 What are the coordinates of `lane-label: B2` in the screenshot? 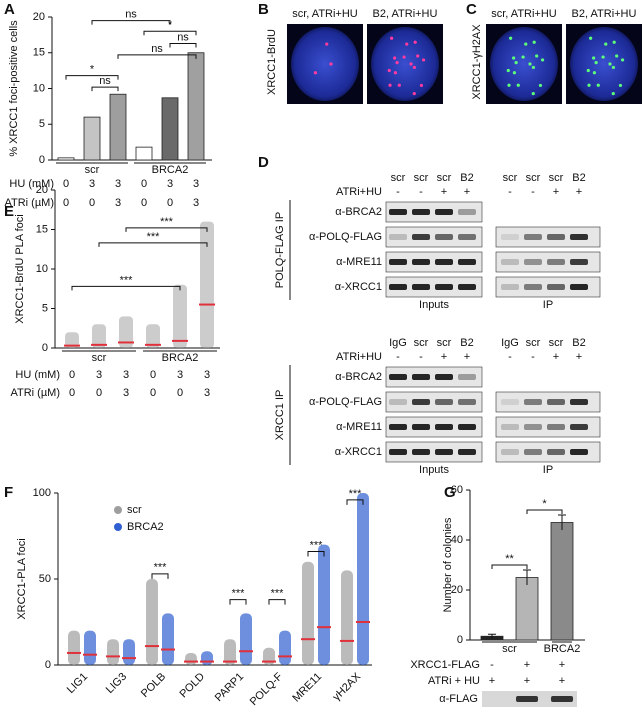 It's located at (466, 343).